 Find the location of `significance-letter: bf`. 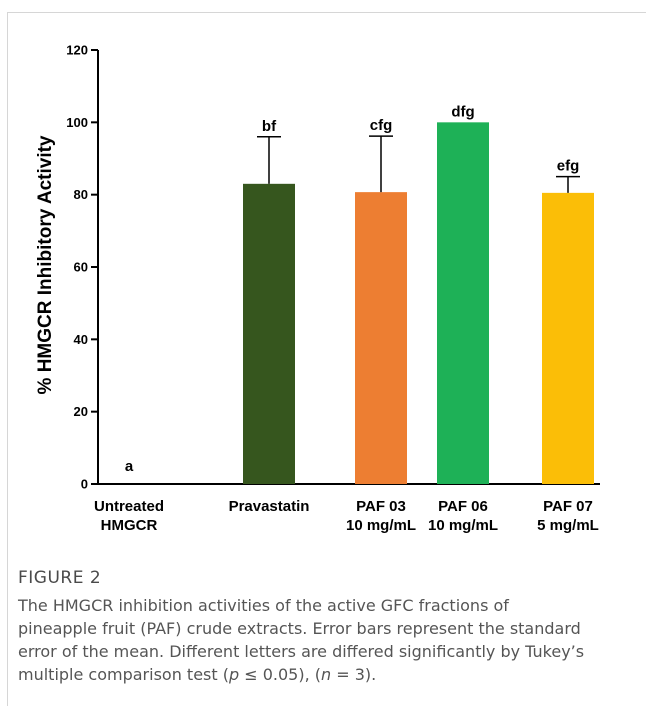

significance-letter: bf is located at coordinates (269, 126).